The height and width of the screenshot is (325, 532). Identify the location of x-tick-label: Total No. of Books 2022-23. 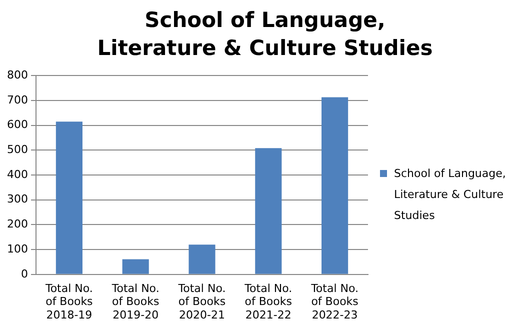
(334, 302).